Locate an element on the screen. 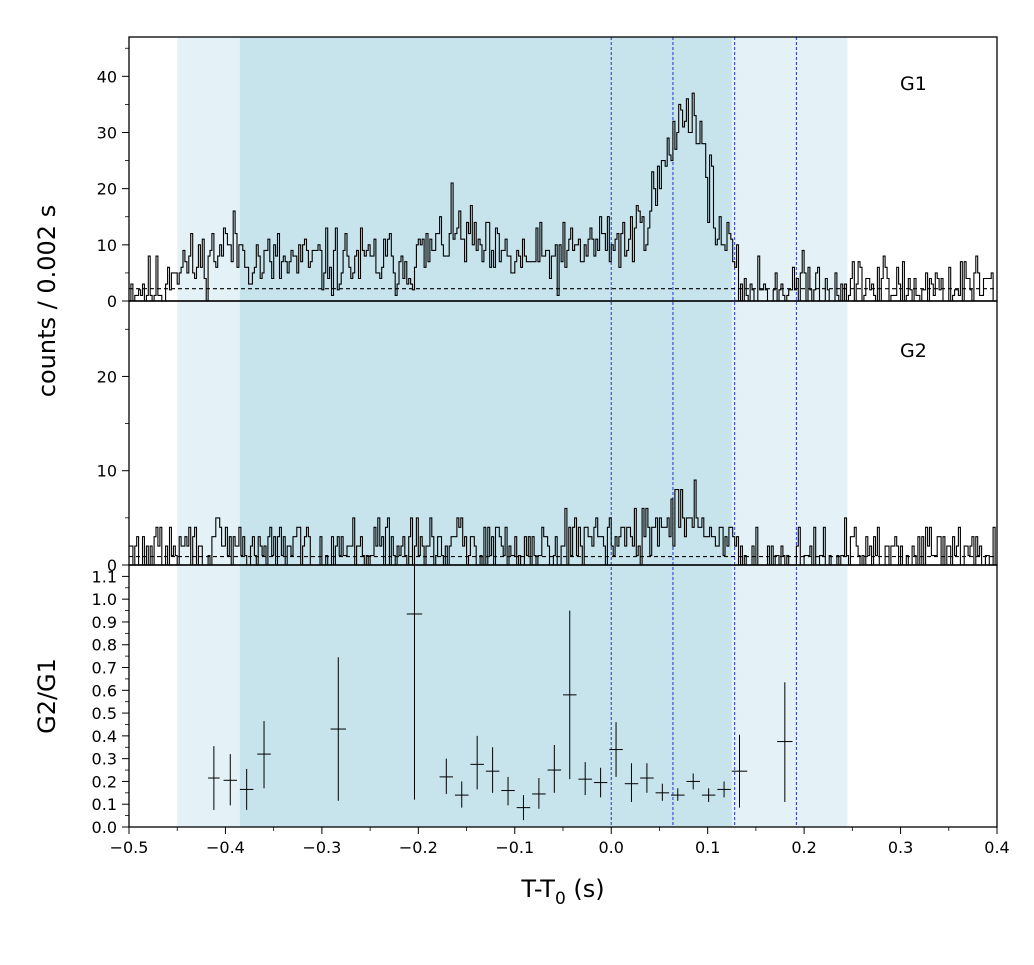  x-axis-title-subscript: 0 is located at coordinates (560, 899).